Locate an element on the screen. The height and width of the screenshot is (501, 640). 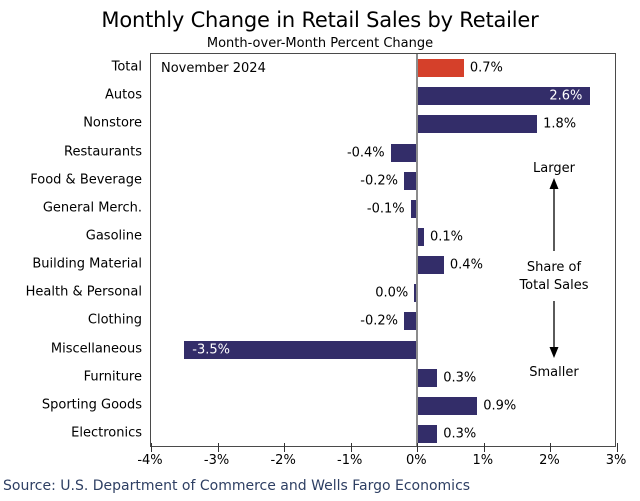
bar-value-label: 1.8% is located at coordinates (560, 124).